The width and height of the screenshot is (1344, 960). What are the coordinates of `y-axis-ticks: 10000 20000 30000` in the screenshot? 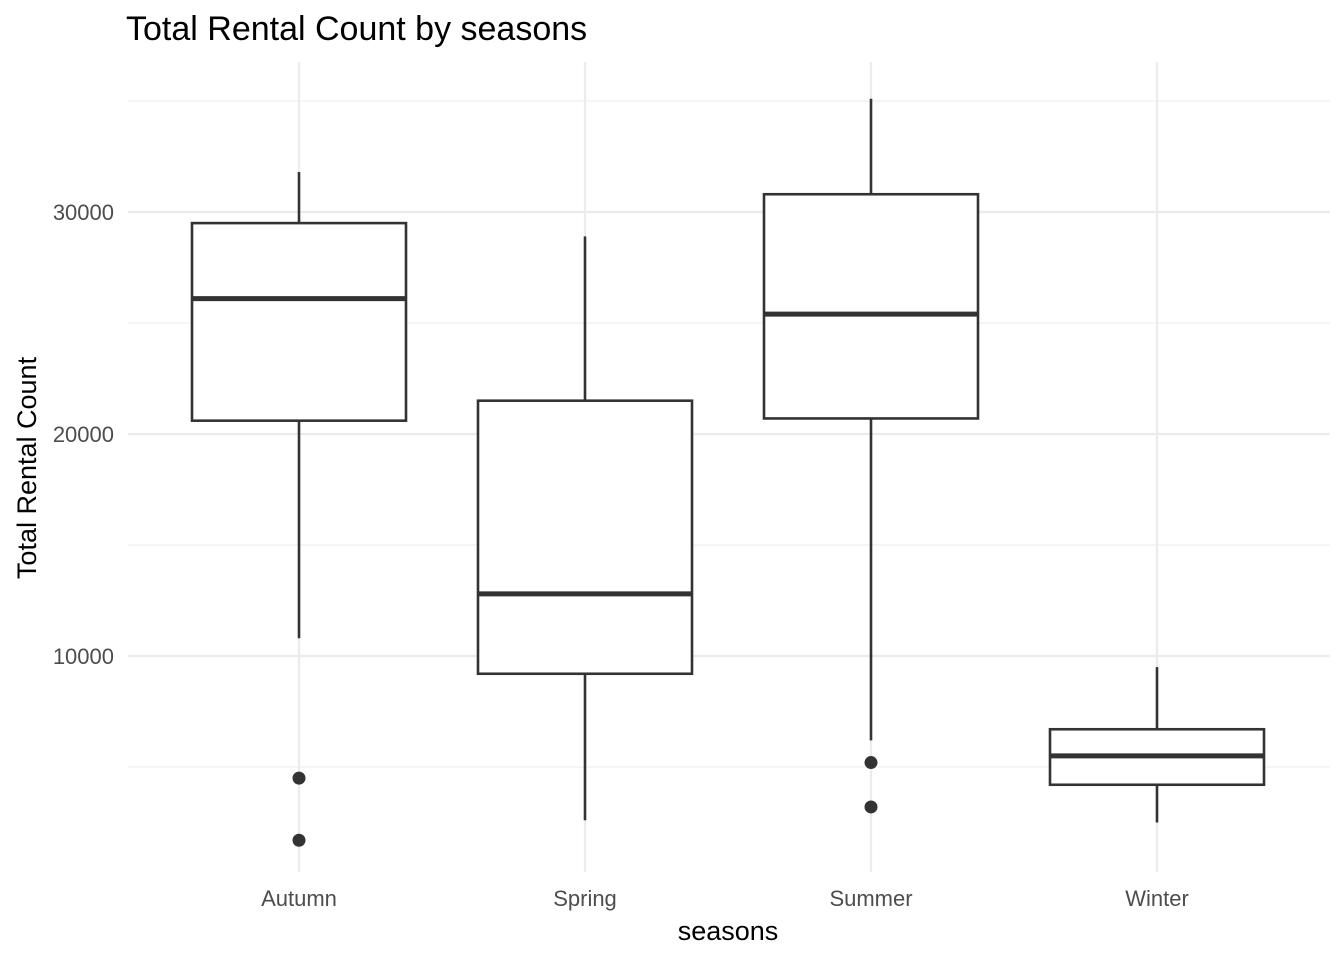 It's located at (83, 434).